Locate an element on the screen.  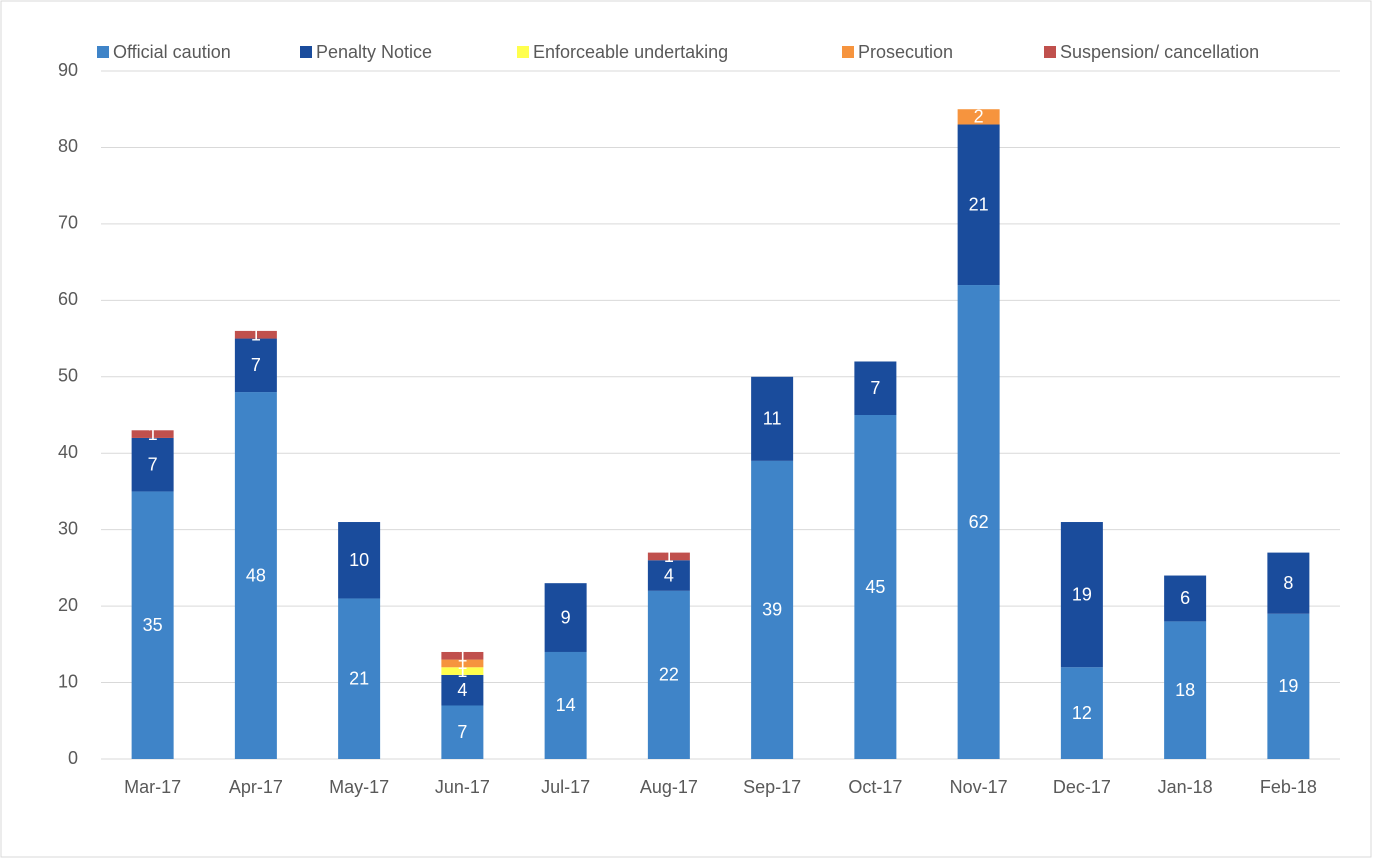
data-label: 14 is located at coordinates (566, 705).